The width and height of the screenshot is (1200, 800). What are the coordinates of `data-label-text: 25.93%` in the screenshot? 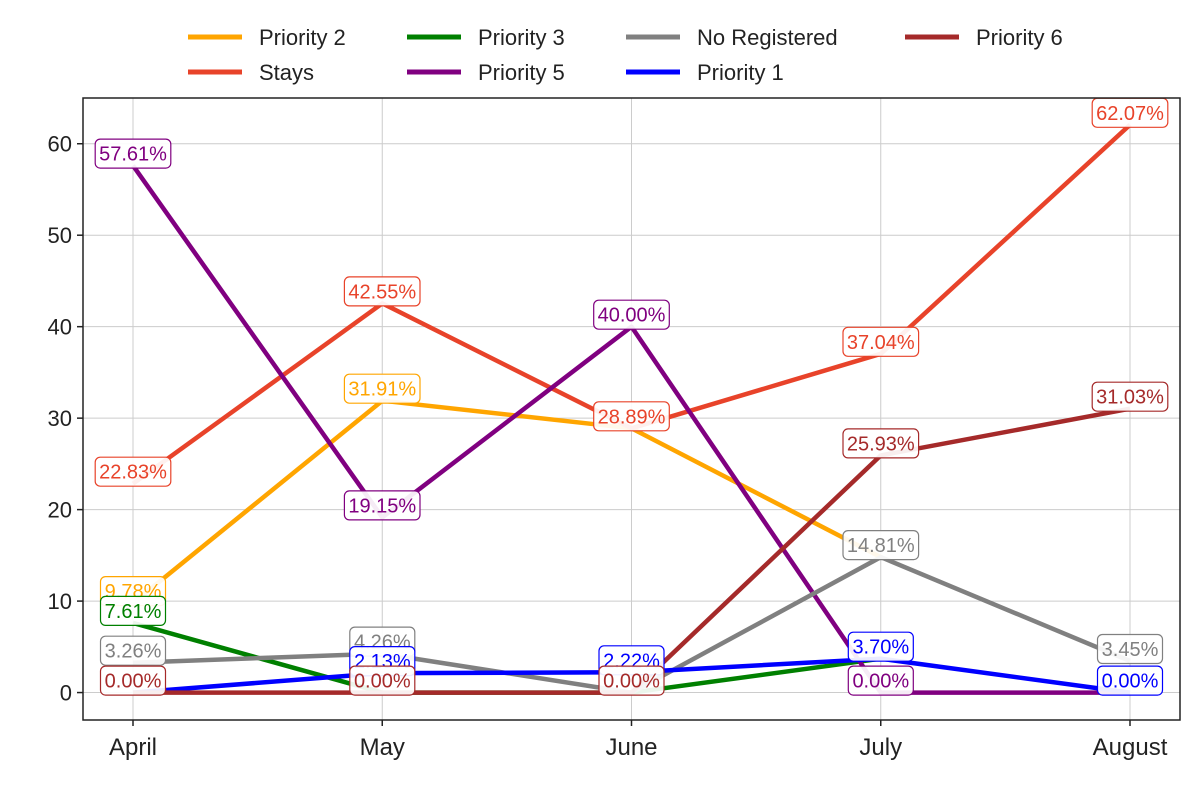 It's located at (881, 444).